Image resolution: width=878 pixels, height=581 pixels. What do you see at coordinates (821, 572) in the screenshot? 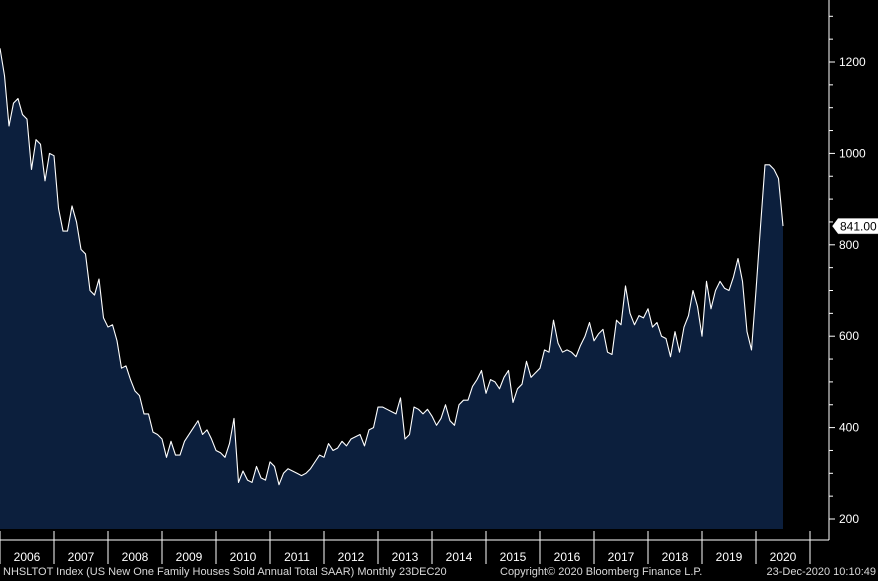
I see `footer-timestamp: 23-Dec-2020 10:10:49` at bounding box center [821, 572].